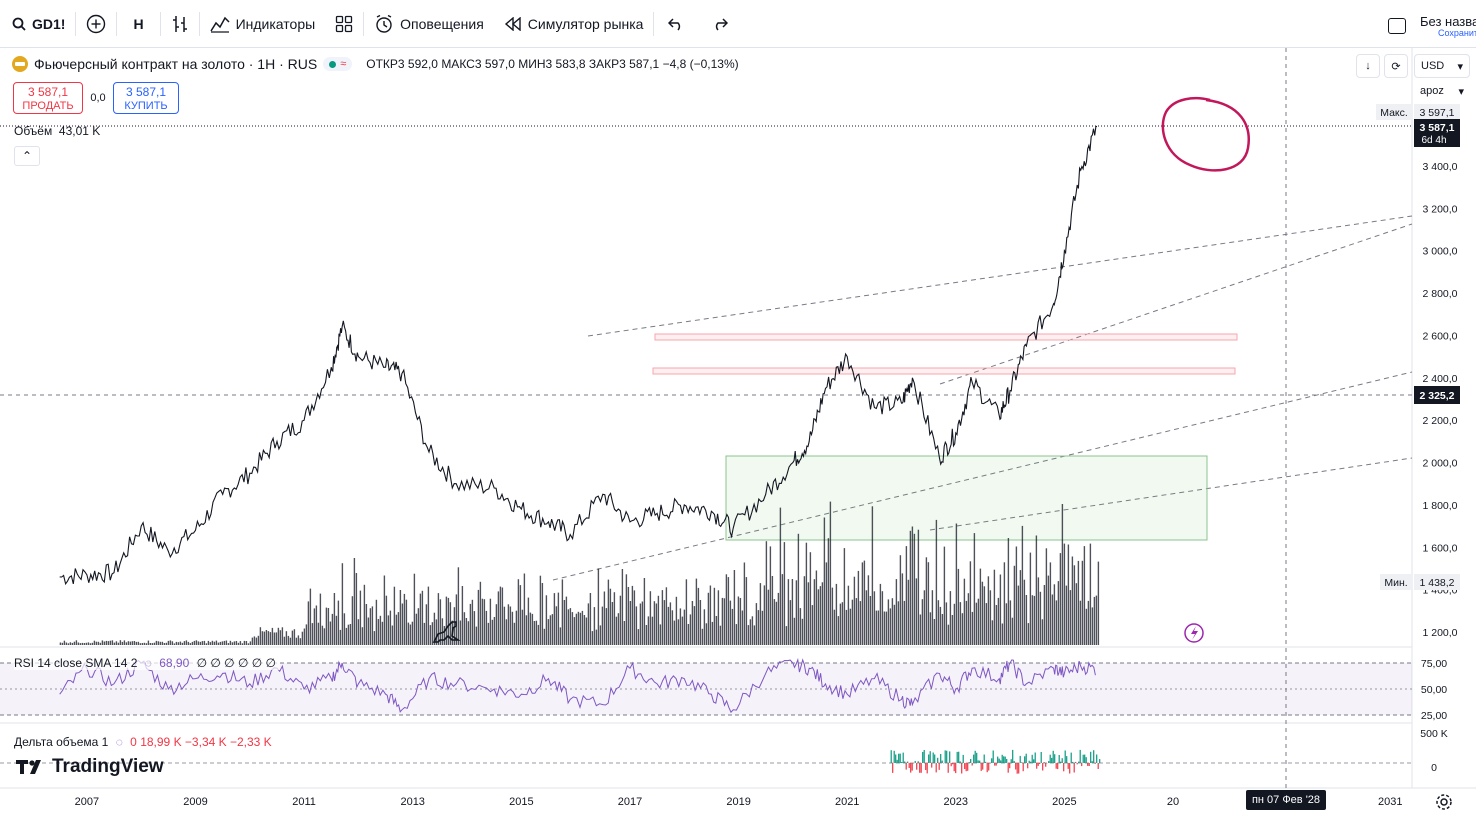 This screenshot has width=1476, height=826. I want to click on symbol-search-button: GD1!, so click(37, 23).